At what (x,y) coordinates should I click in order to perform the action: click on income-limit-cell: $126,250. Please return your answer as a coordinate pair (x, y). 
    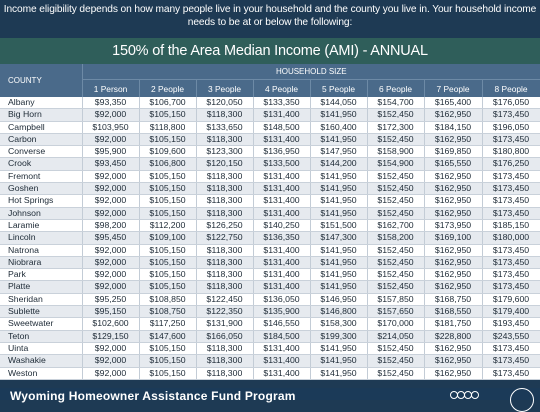
    Looking at the image, I should click on (225, 226).